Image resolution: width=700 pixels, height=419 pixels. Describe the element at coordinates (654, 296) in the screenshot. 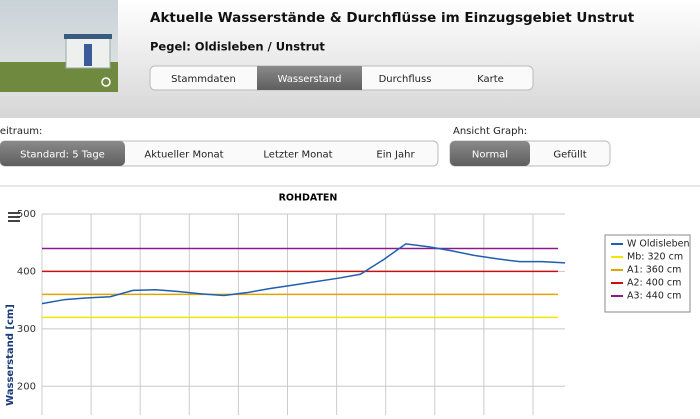

I see `legend-label: A3: 440 cm` at that location.